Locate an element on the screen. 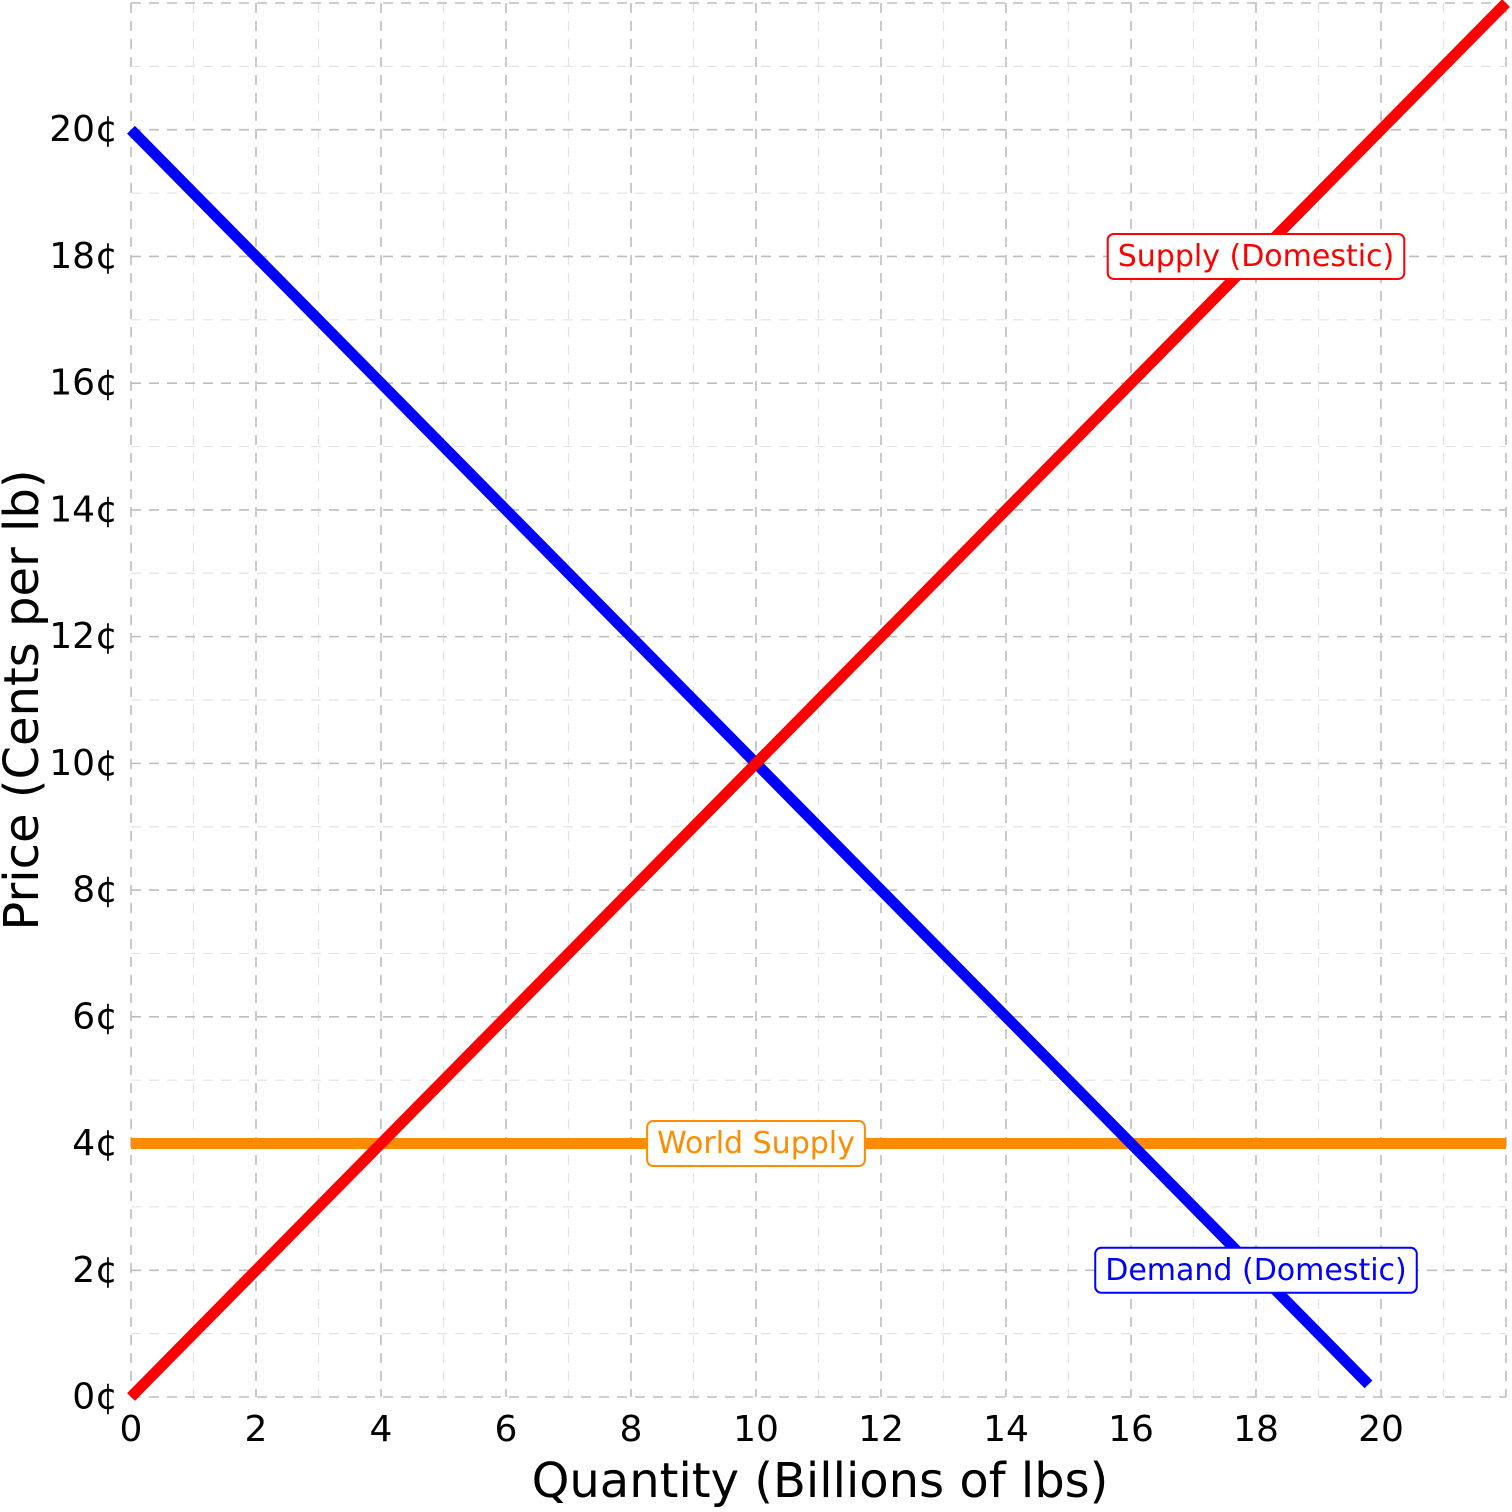  x-tick-label: 10 is located at coordinates (756, 1429).